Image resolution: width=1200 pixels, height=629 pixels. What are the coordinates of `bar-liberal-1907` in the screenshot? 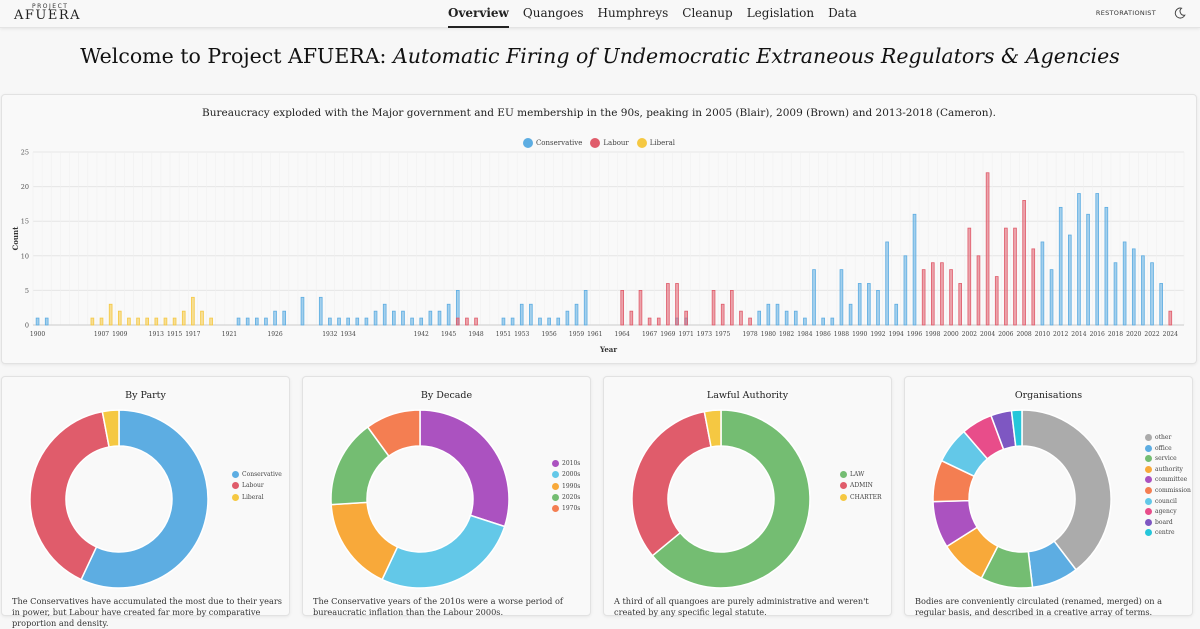 It's located at (101, 321).